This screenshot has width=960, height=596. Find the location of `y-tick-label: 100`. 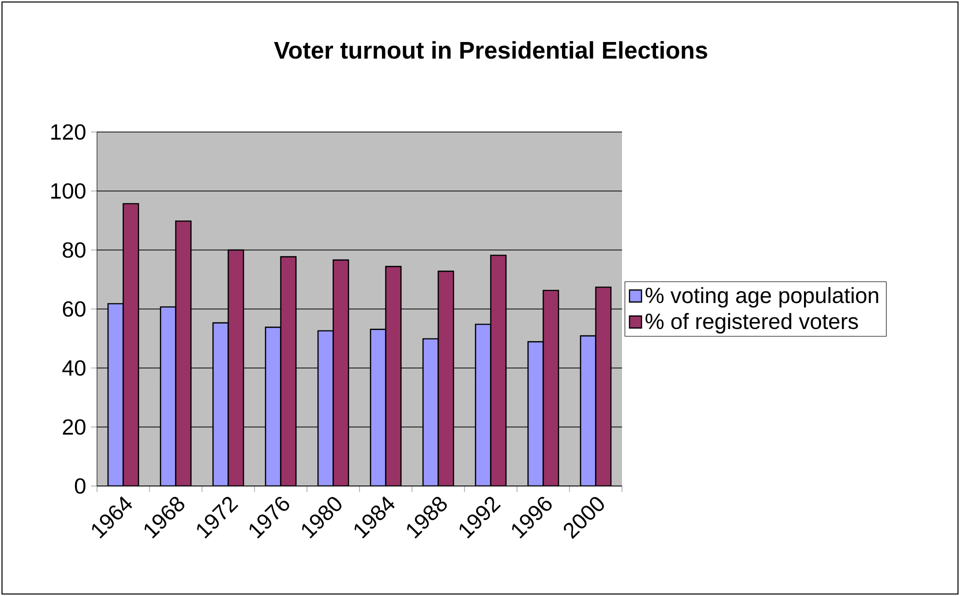

y-tick-label: 100 is located at coordinates (68, 191).